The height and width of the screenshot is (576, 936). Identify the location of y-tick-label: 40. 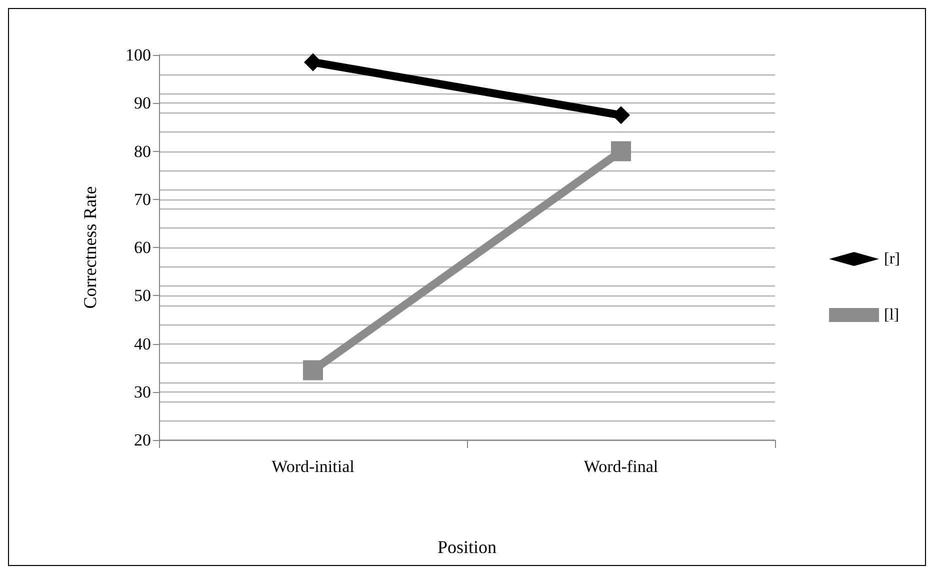
(142, 344).